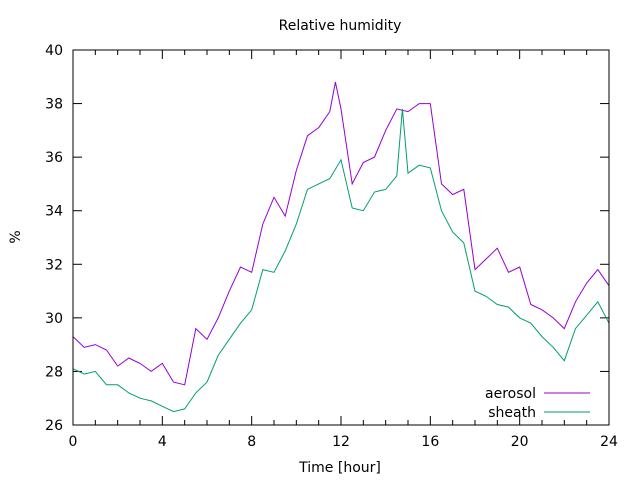 The height and width of the screenshot is (480, 640). What do you see at coordinates (512, 413) in the screenshot?
I see `legend-label-sheath: sheath` at bounding box center [512, 413].